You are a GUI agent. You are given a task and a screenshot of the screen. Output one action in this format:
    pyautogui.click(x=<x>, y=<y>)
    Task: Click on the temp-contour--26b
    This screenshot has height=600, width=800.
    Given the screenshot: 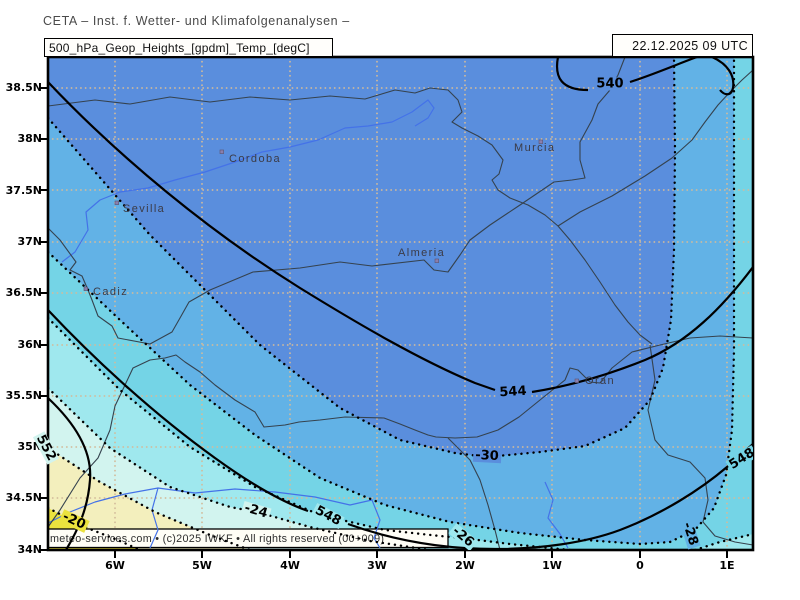 What is the action you would take?
    pyautogui.click(x=723, y=541)
    